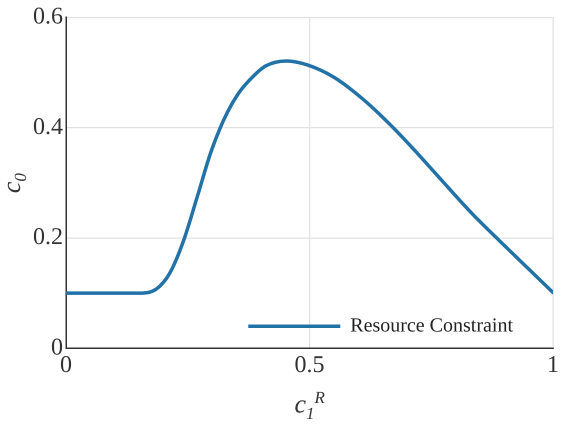  I want to click on legend-label: Resource Constraint, so click(432, 325).